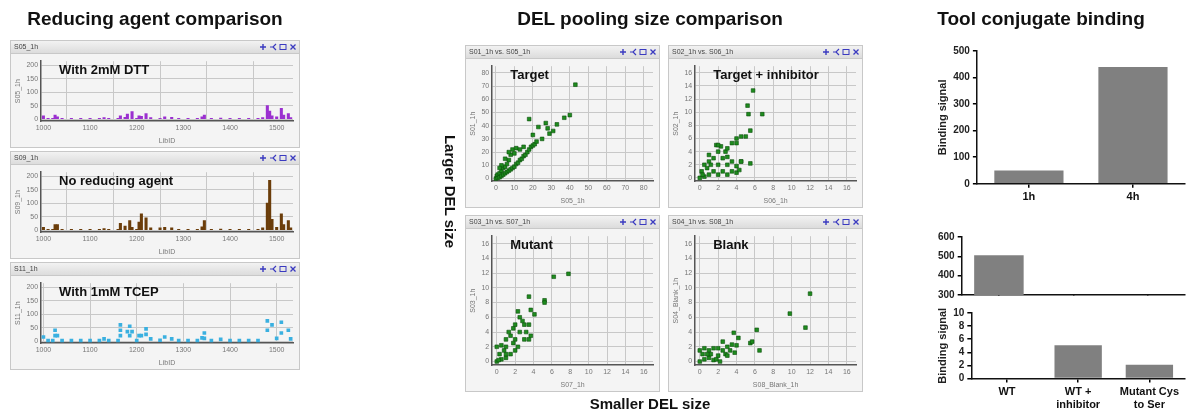  What do you see at coordinates (962, 156) in the screenshot?
I see `y-tick-label: 100` at bounding box center [962, 156].